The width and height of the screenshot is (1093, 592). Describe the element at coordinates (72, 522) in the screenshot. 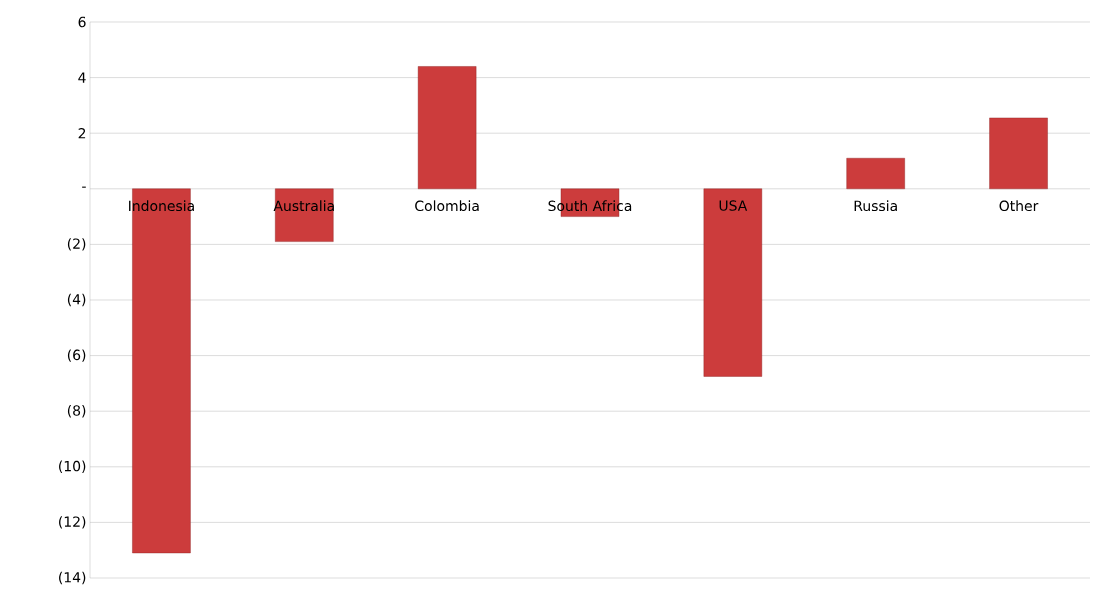

I see `y-tick-label: (12)` at that location.